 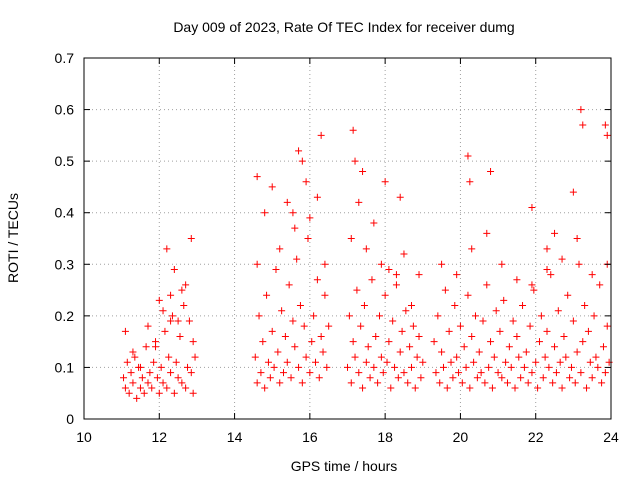 I want to click on y-tick-label: 0.7, so click(x=65, y=58).